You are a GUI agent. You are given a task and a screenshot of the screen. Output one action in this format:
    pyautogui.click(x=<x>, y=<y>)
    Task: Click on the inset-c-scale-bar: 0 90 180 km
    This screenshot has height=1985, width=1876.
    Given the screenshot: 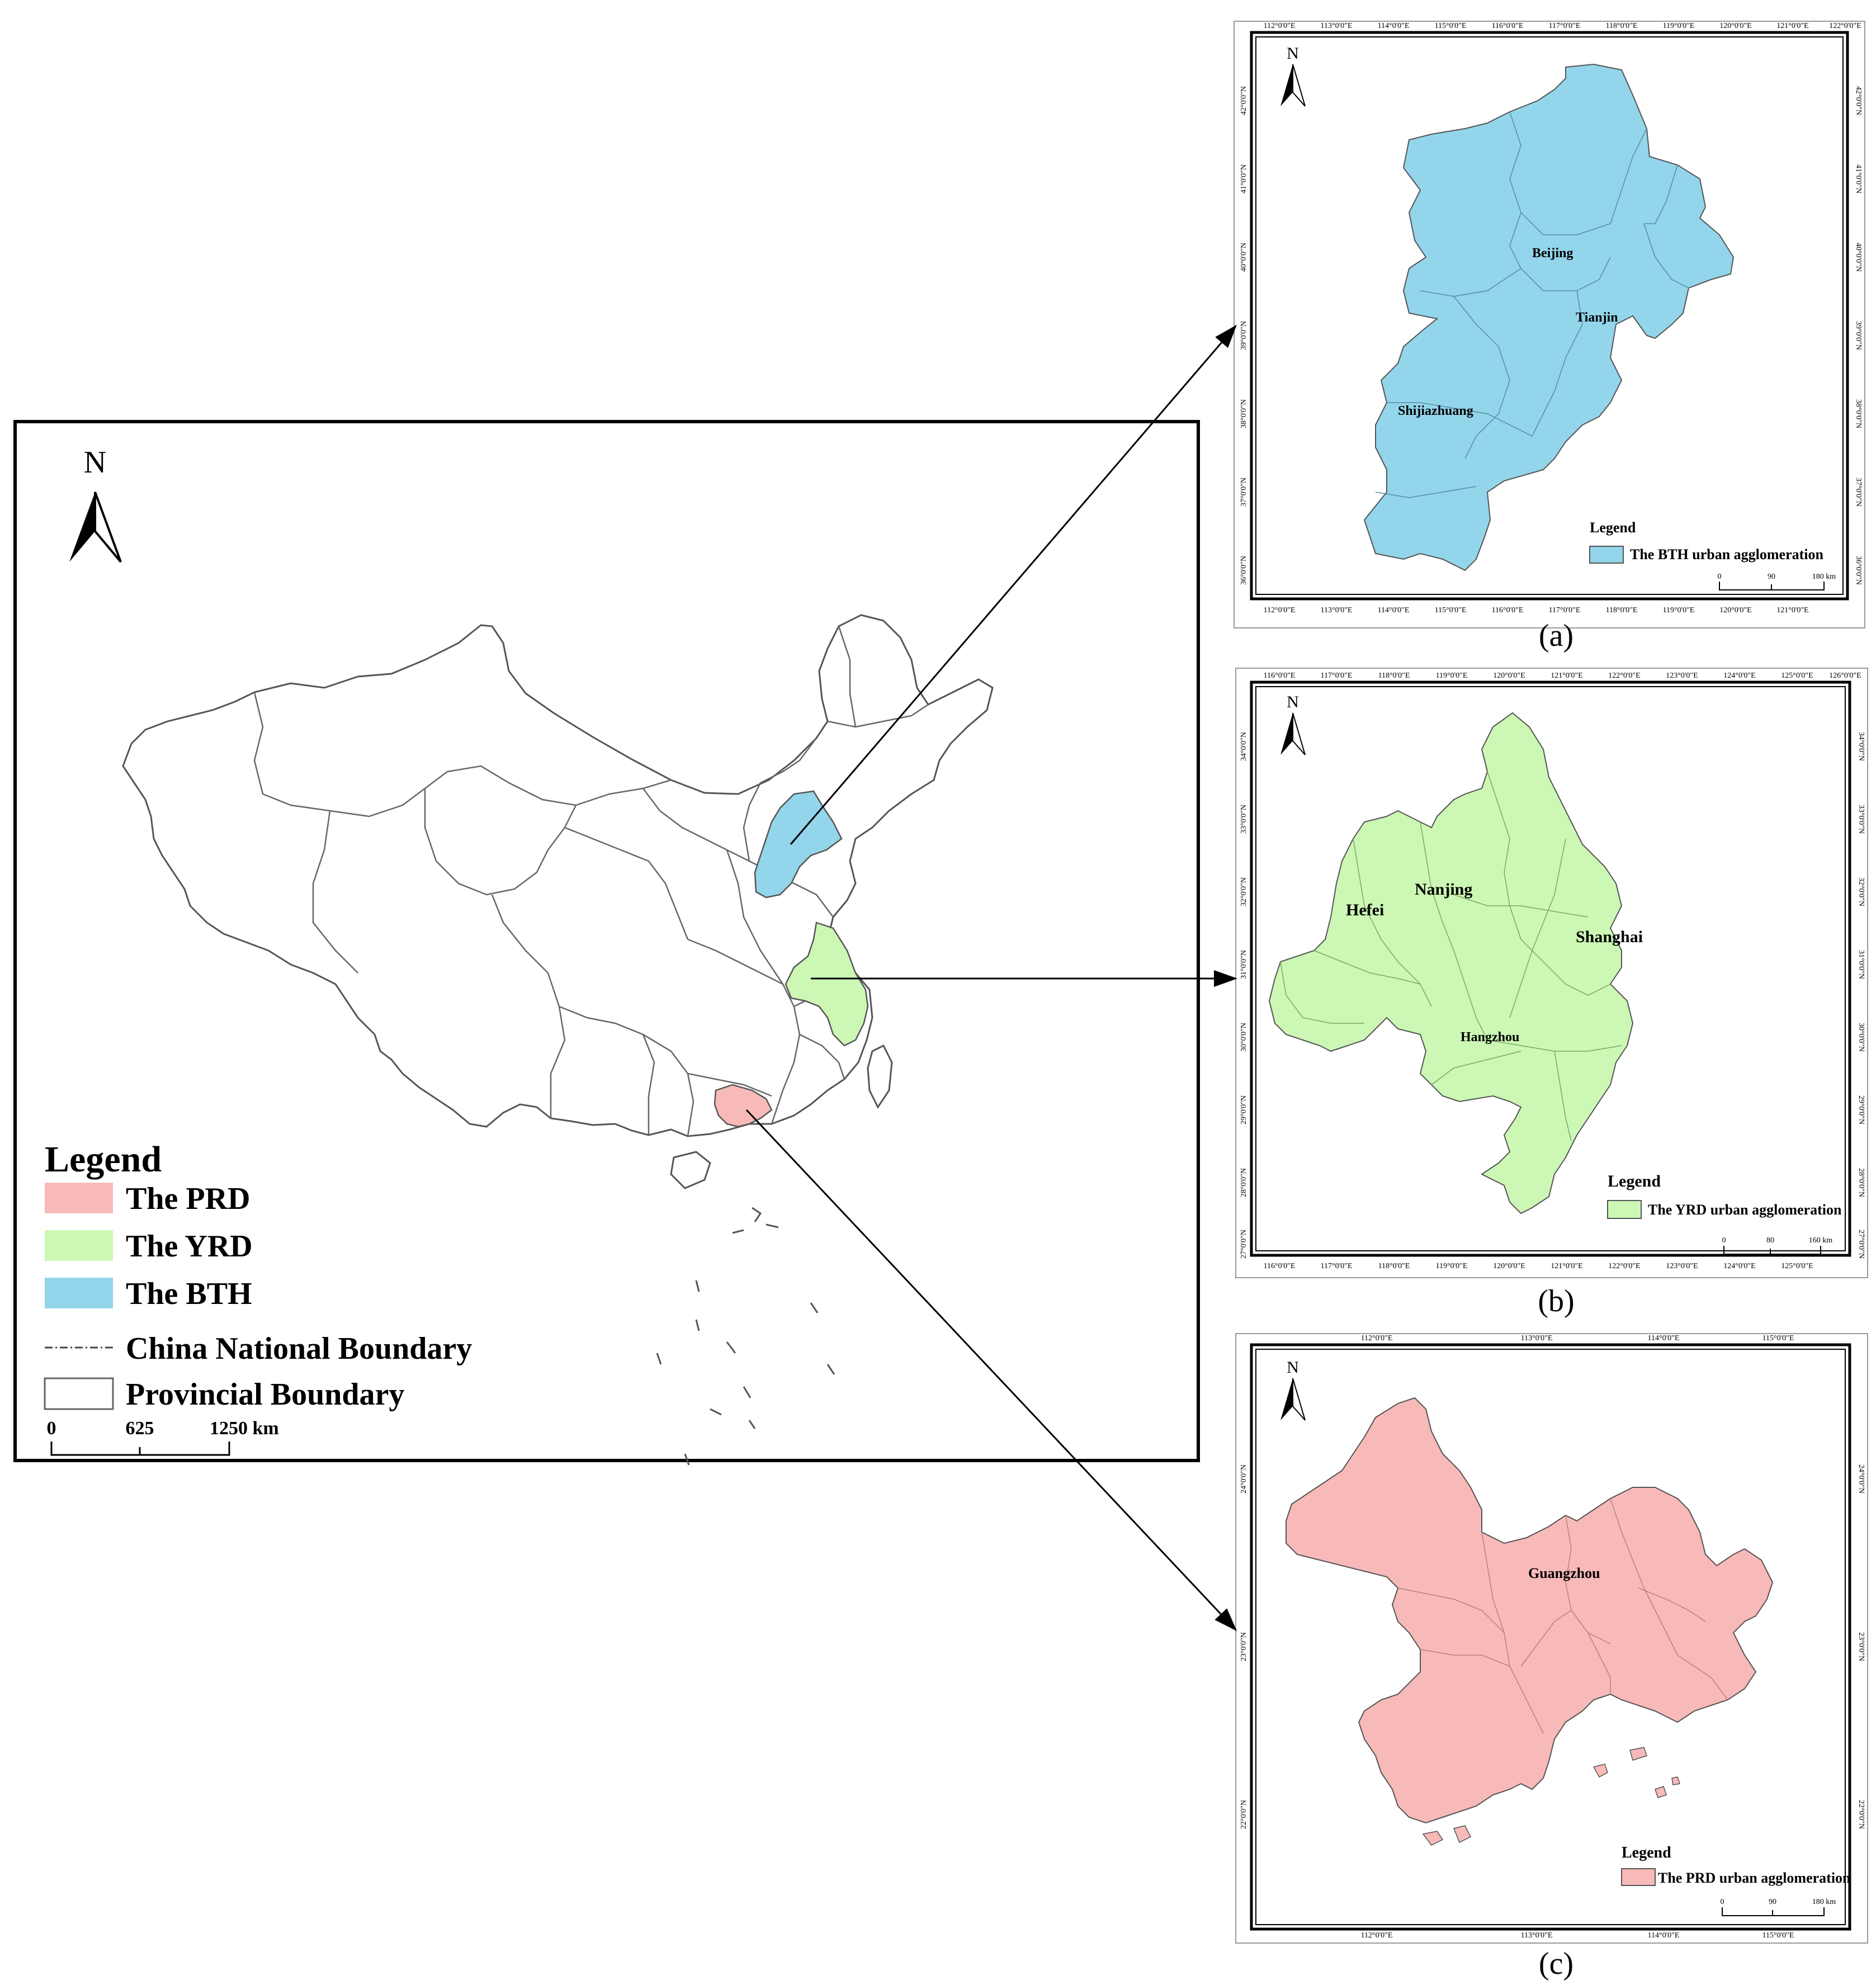 What is the action you would take?
    pyautogui.click(x=1779, y=1907)
    